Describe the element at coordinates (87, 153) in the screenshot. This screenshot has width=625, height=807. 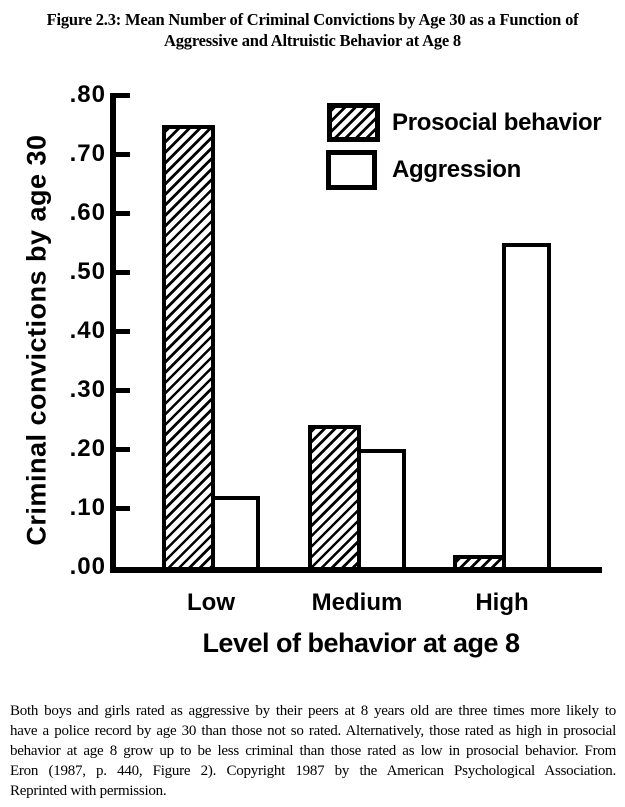
I see `y-tick-label-70: .70` at that location.